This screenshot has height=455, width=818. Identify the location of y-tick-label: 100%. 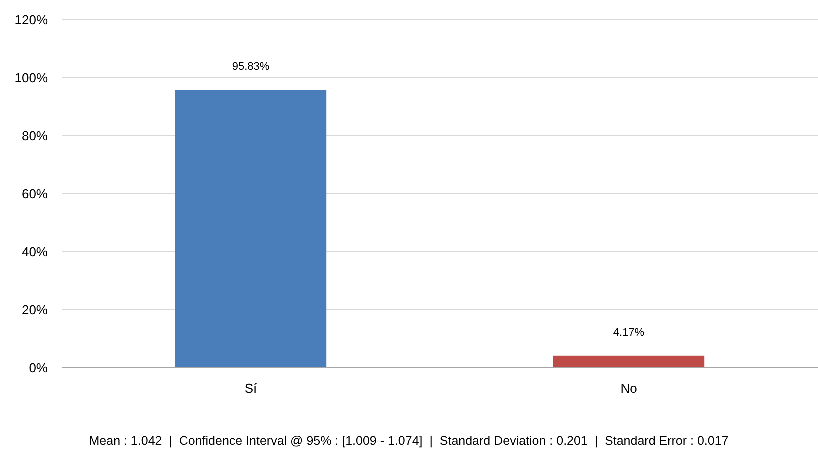
(31, 78).